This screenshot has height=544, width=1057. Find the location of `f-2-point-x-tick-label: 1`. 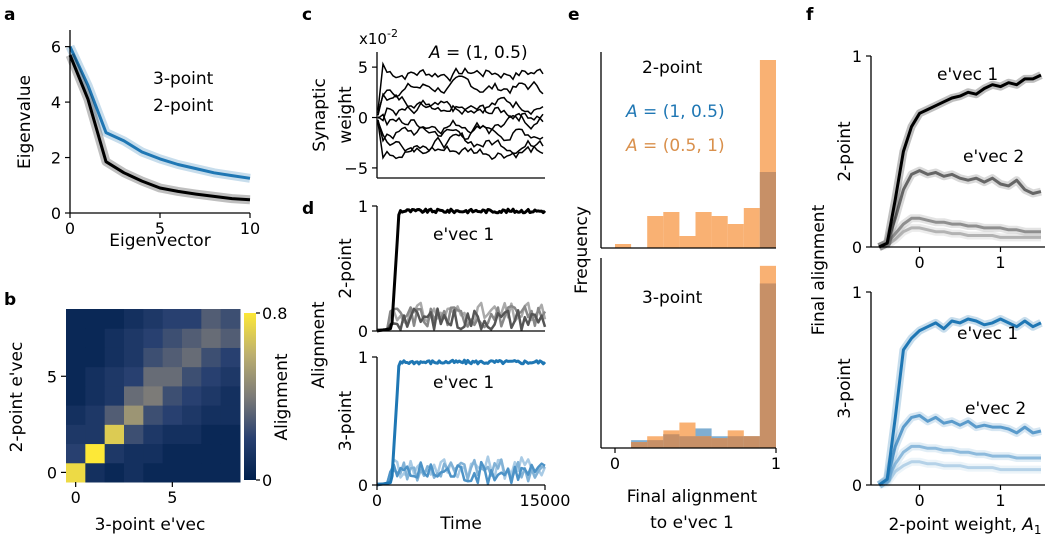

f-2-point-x-tick-label: 1 is located at coordinates (1000, 262).